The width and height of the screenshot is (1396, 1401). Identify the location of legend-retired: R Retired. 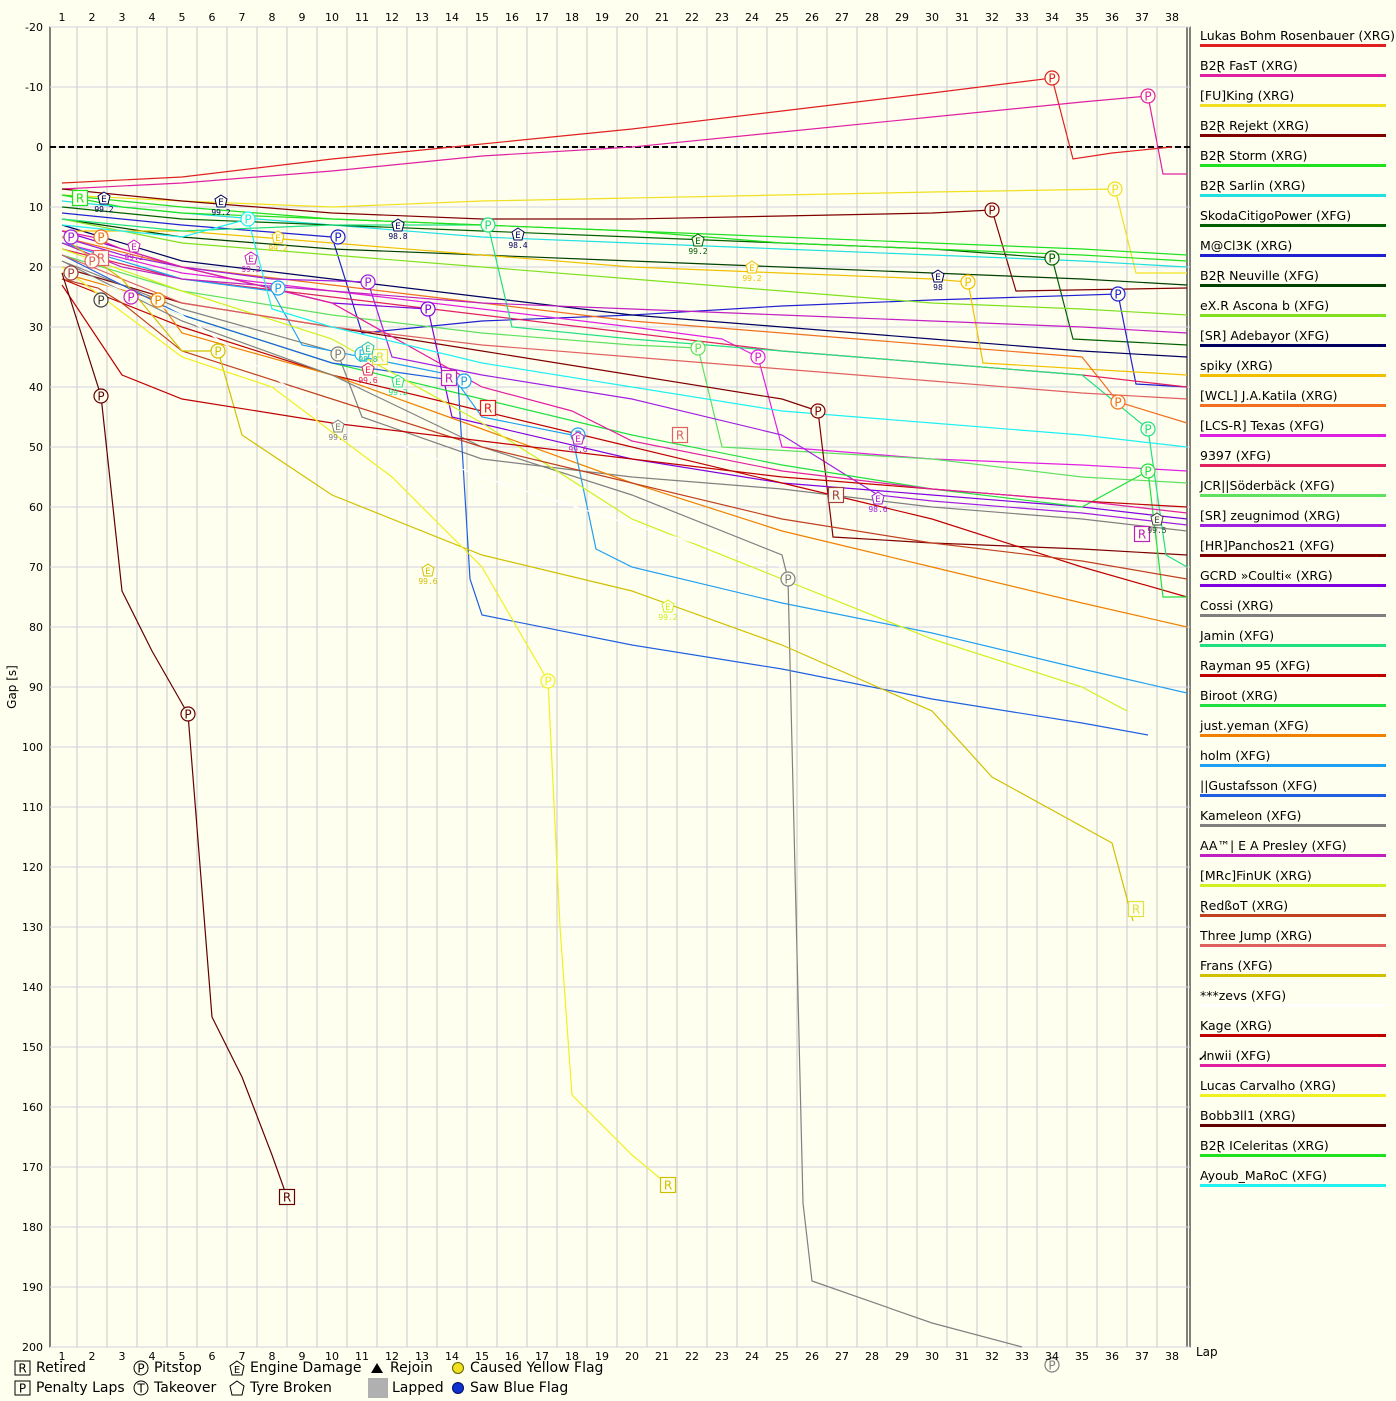
(50, 1368).